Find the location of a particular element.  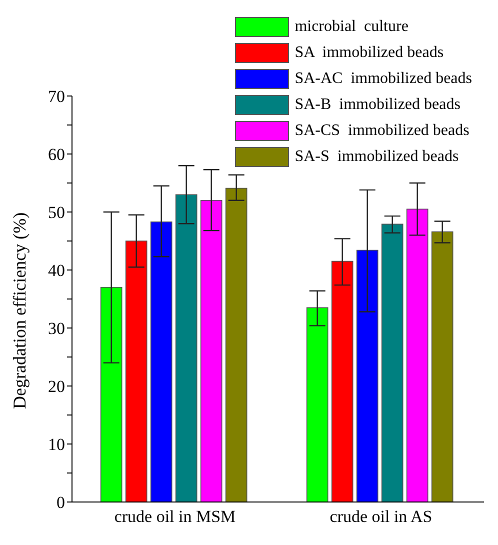

x-tick-label: crude oil in AS is located at coordinates (381, 516).